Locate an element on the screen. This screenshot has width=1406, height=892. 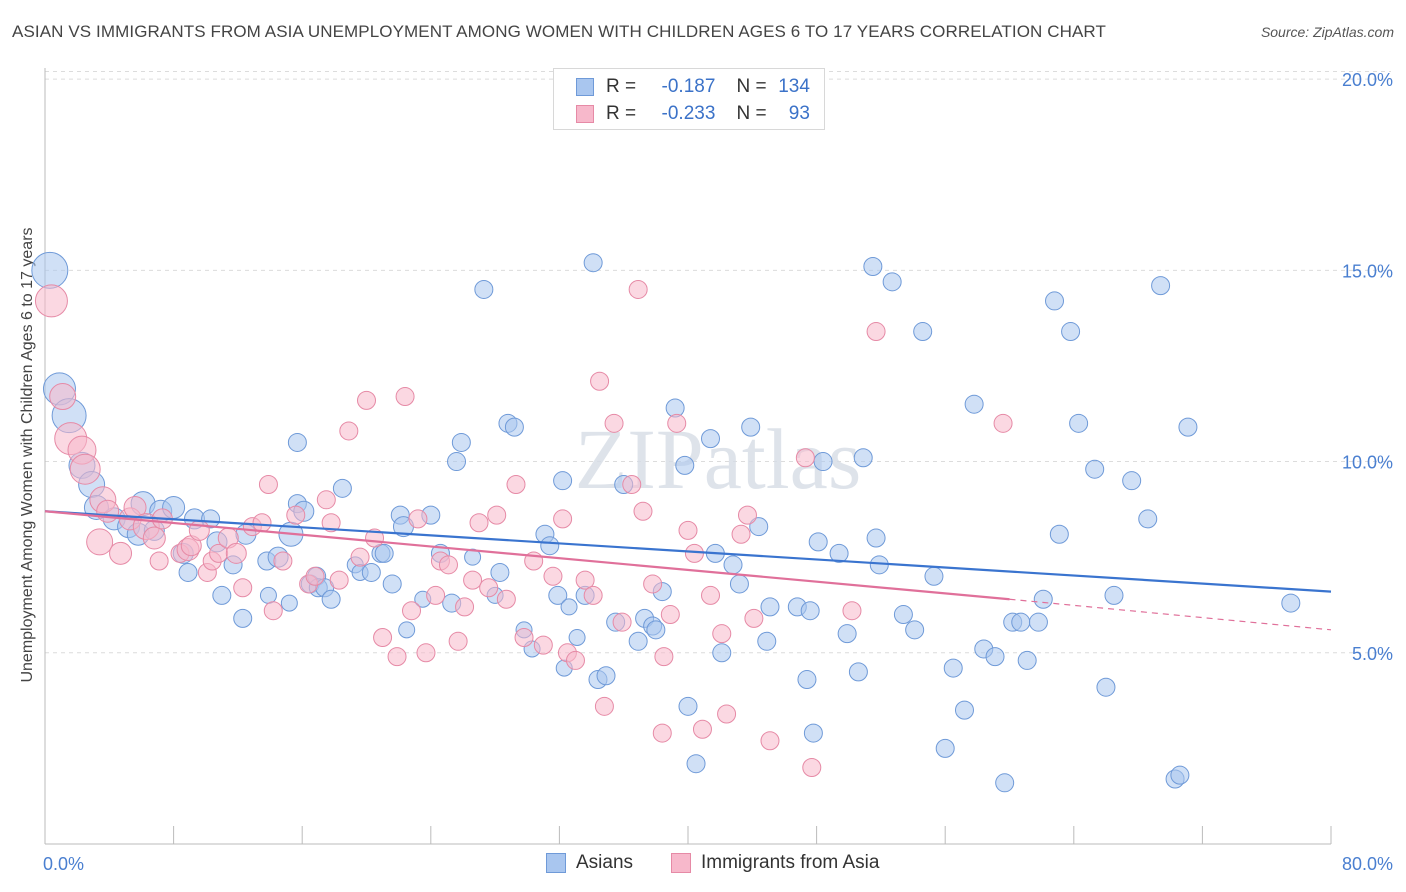
trend-lines is located at coordinates (688, 570).